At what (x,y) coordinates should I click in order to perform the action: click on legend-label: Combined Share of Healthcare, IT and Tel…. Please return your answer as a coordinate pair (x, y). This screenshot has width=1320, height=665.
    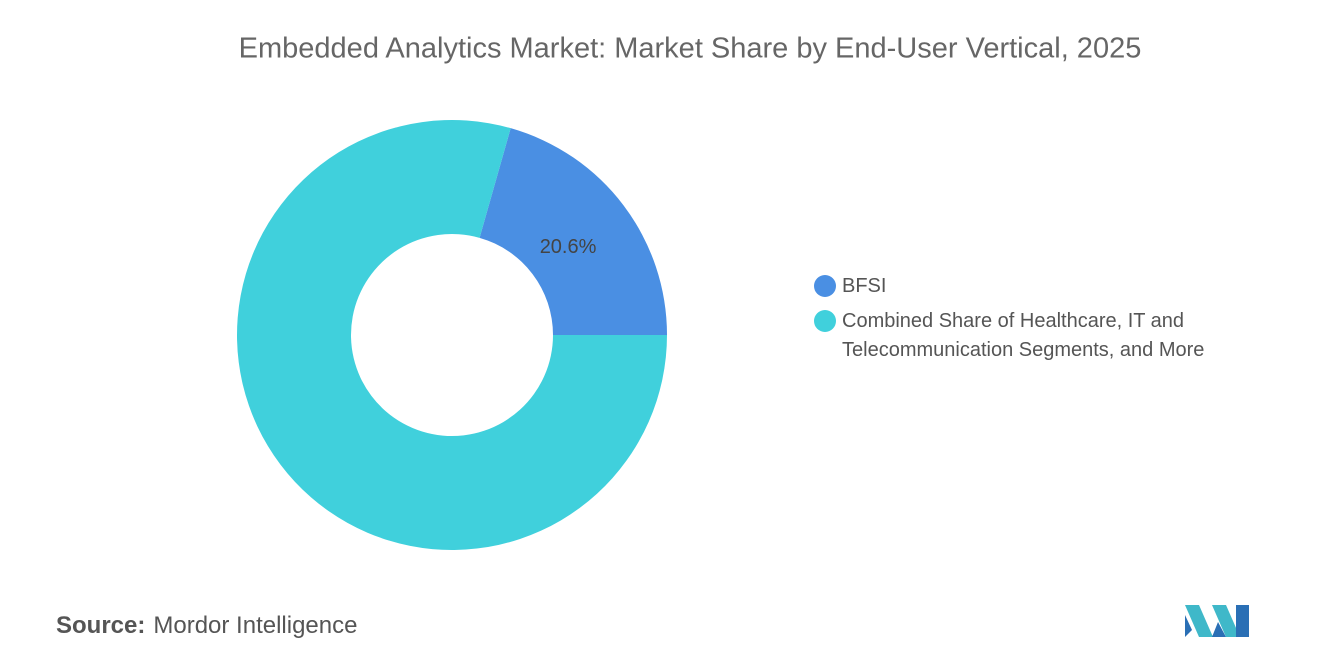
    Looking at the image, I should click on (1023, 335).